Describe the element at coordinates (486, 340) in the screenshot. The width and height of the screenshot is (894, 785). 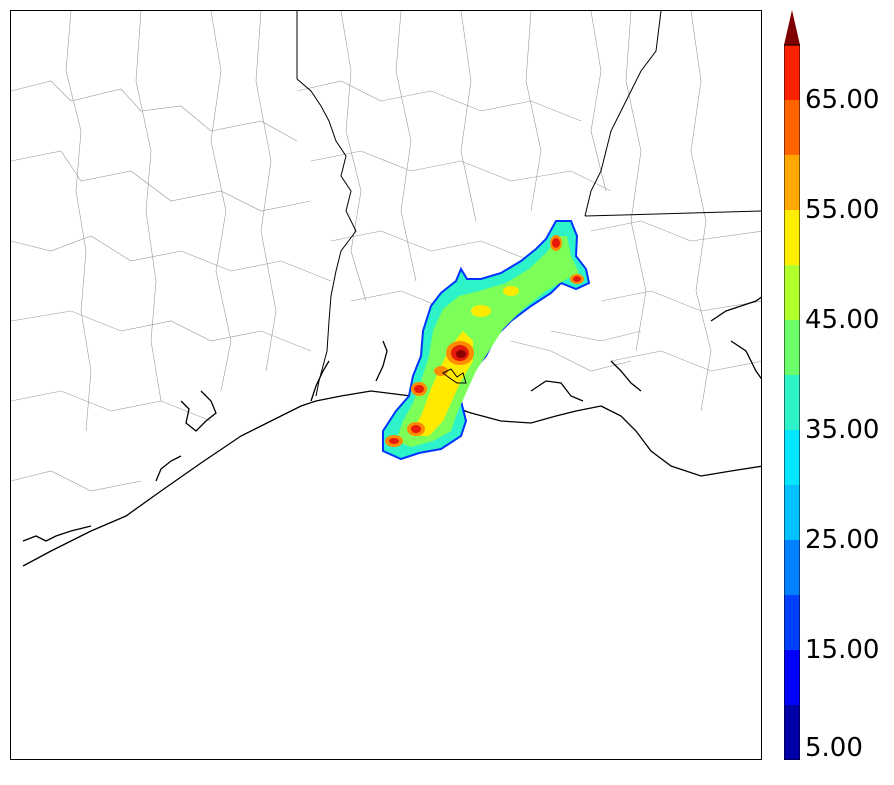
I see `field-overlay` at that location.